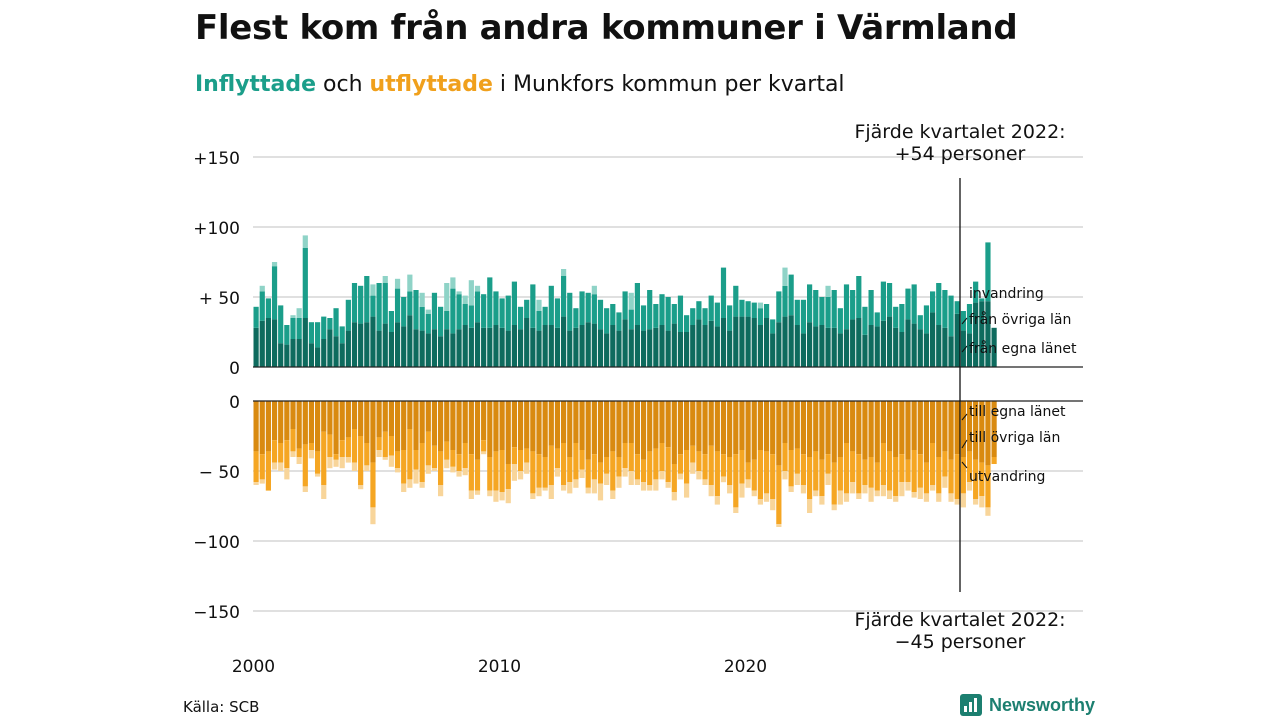 Image resolution: width=1280 pixels, height=720 pixels. What do you see at coordinates (253, 667) in the screenshot?
I see `x-tick-label: 2000` at bounding box center [253, 667].